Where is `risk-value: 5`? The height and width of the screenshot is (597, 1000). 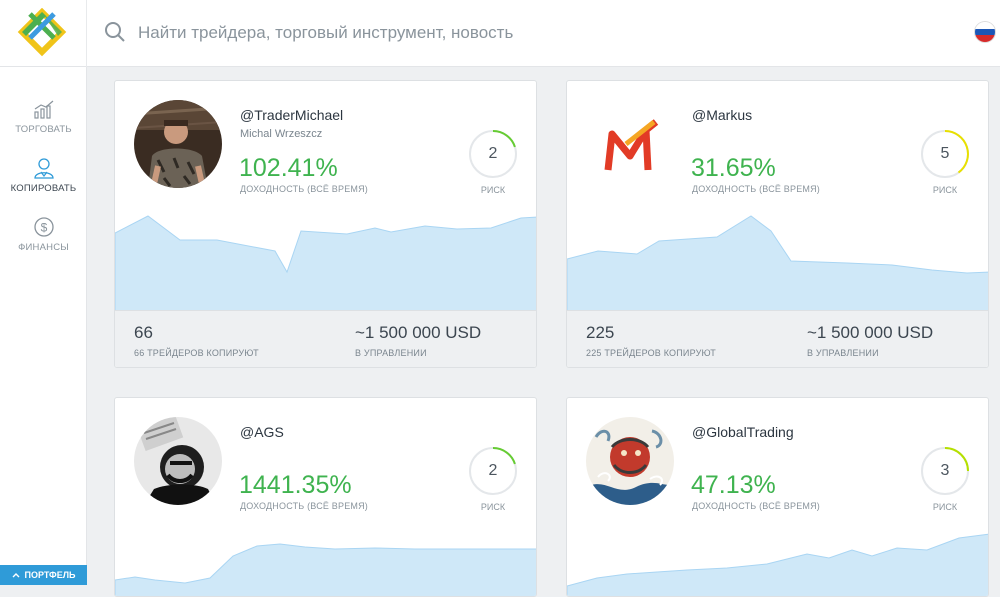
risk-value: 5 is located at coordinates (945, 153).